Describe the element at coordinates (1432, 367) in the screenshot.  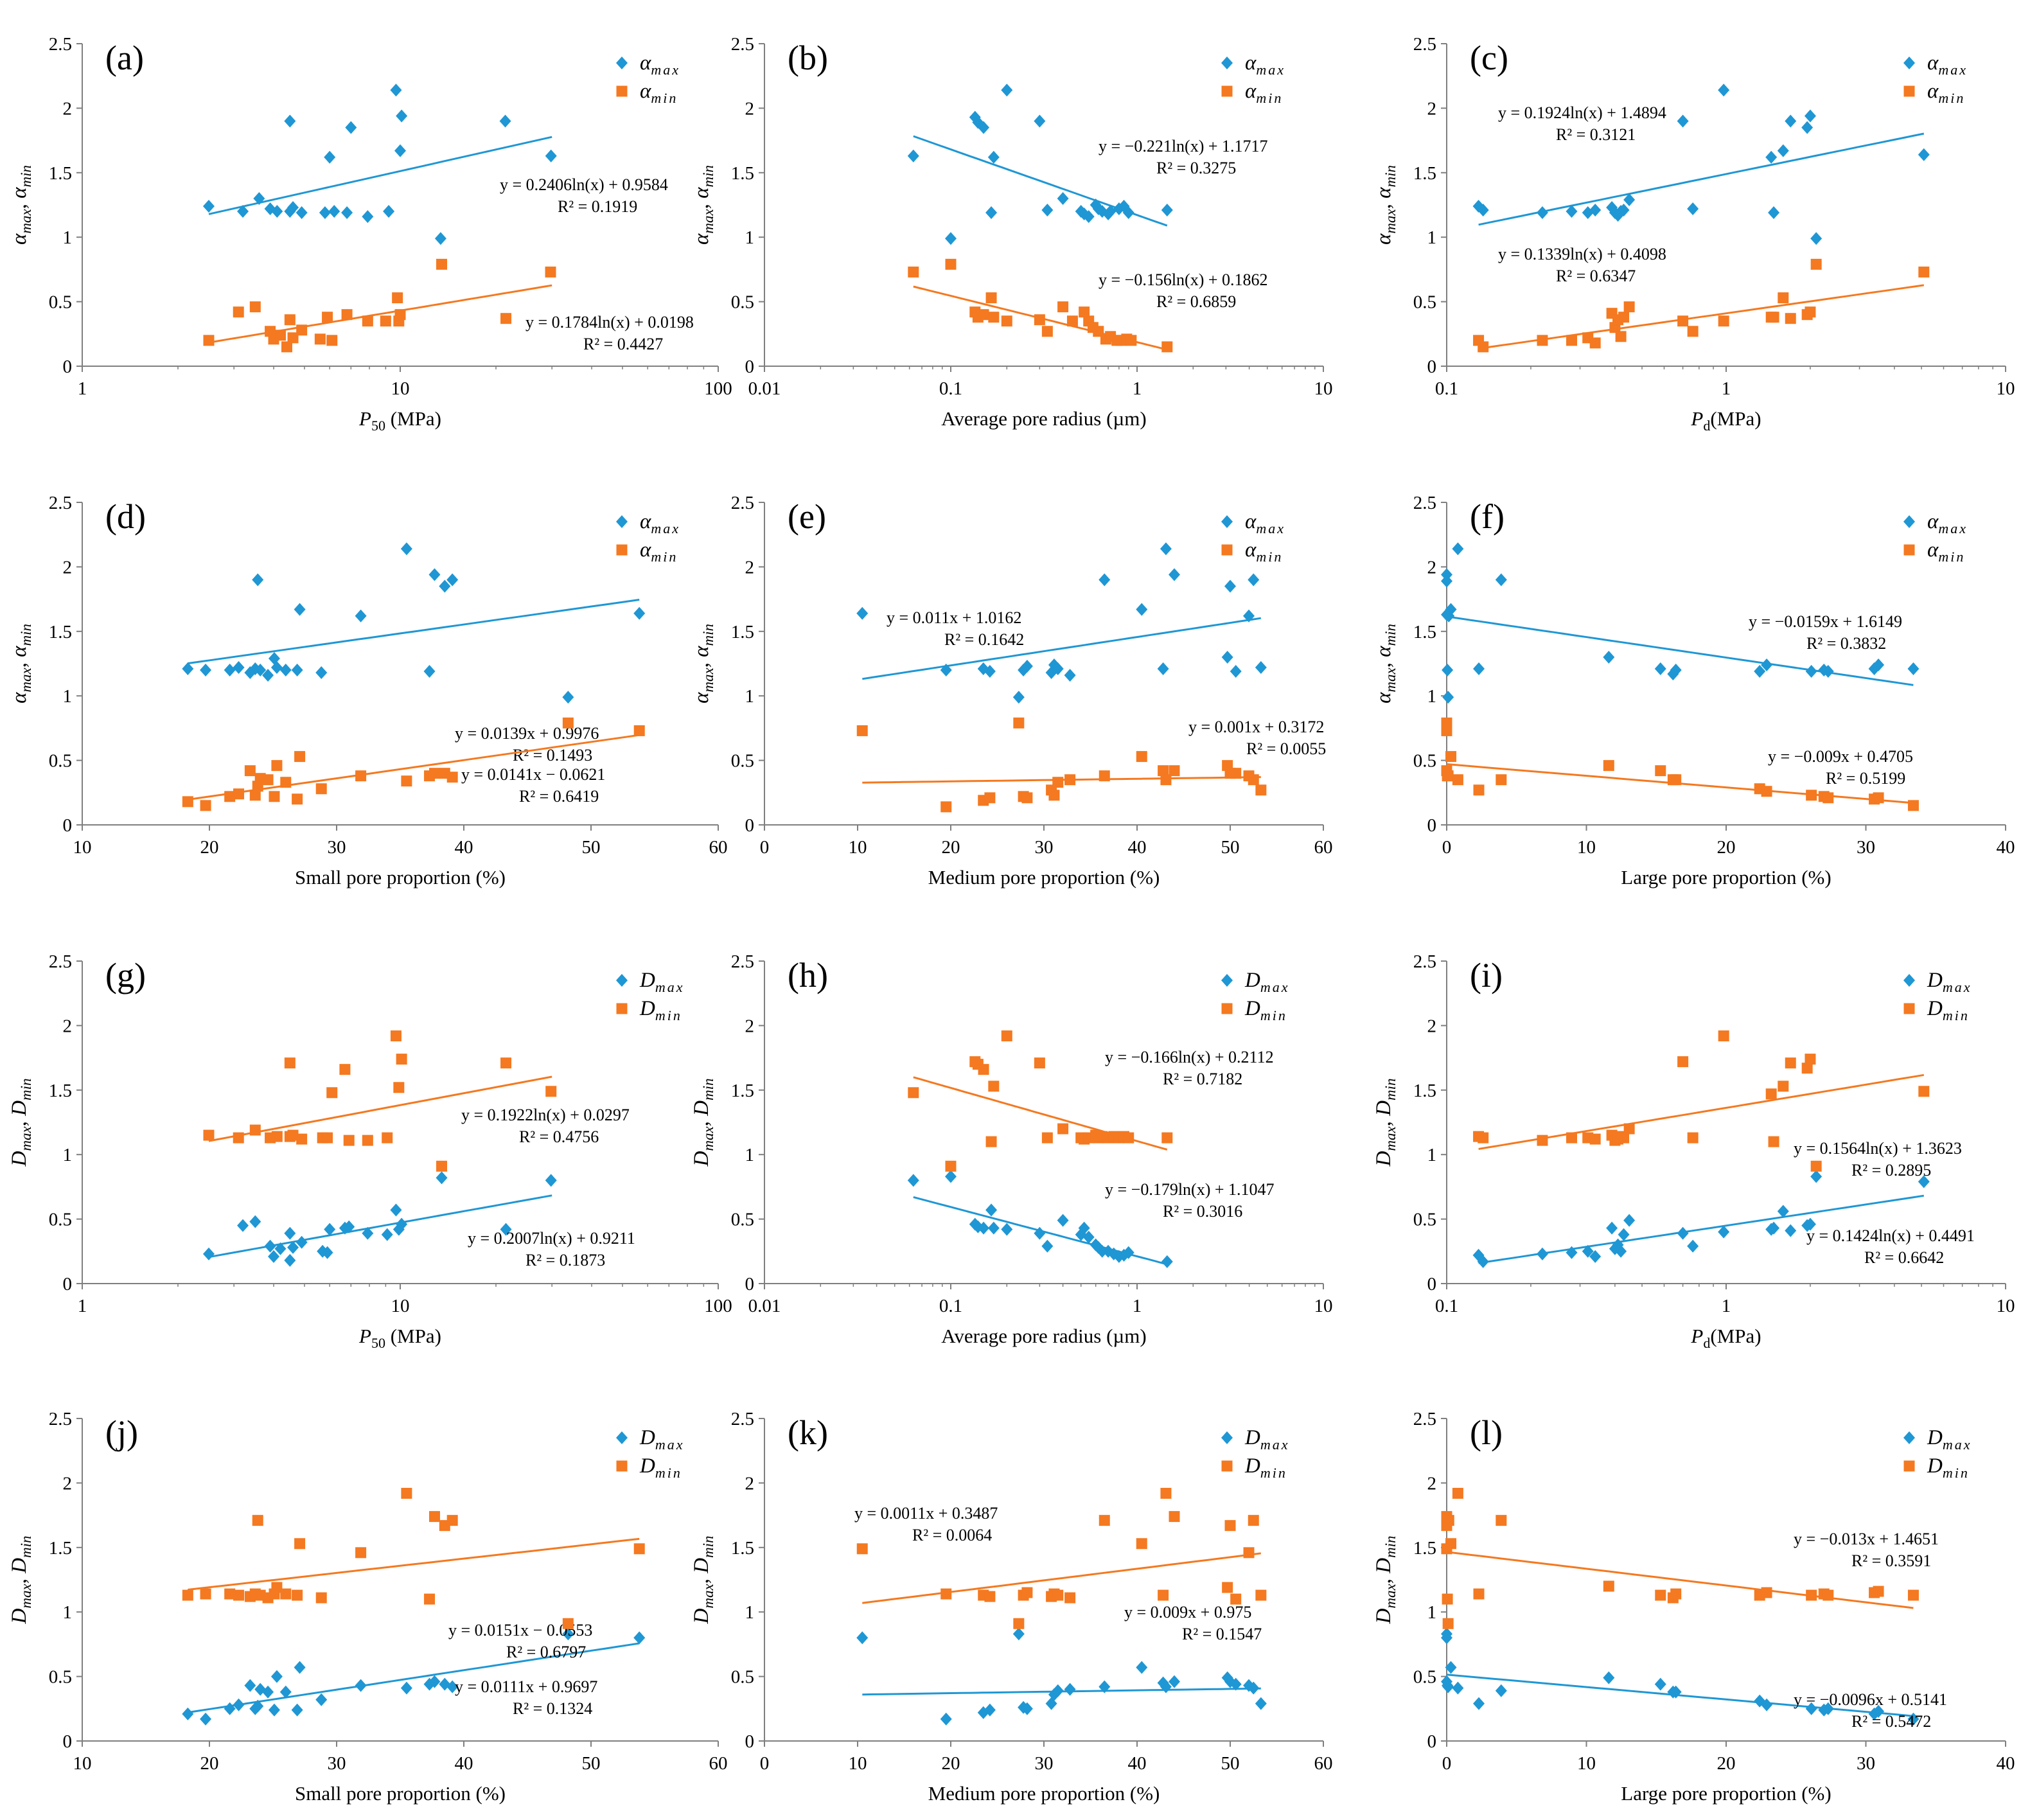
I see `y-tick-label: 0` at that location.